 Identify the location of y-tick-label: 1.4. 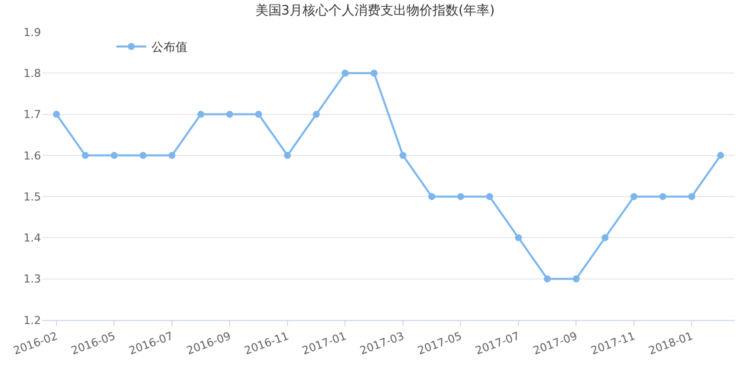
(32, 238).